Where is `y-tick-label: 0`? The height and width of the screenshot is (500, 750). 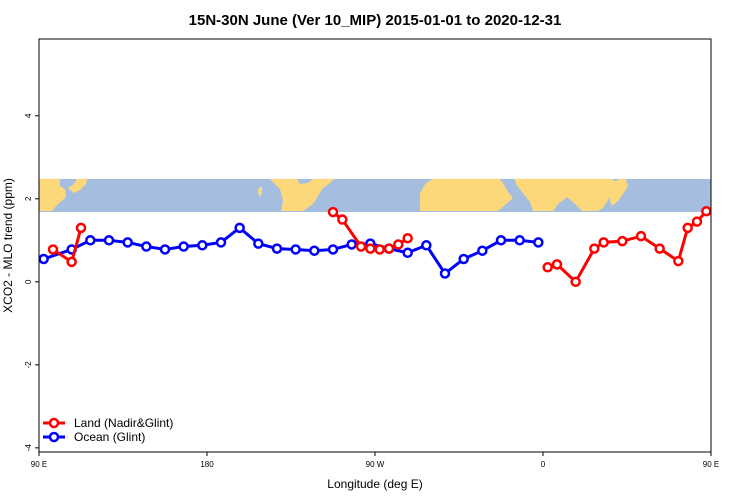 y-tick-label: 0 is located at coordinates (28, 281).